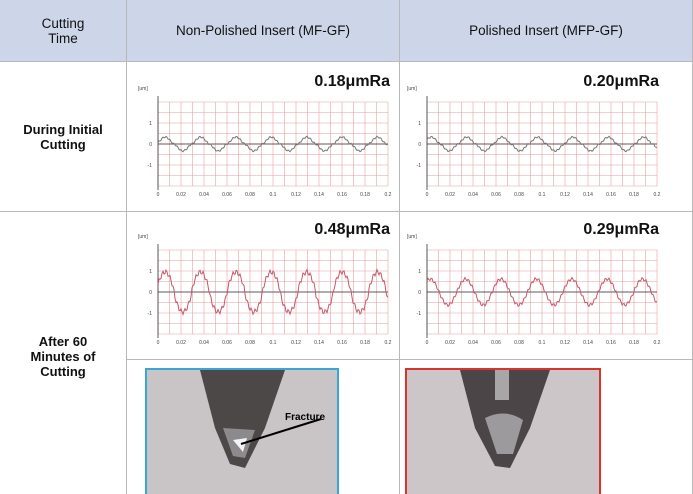  What do you see at coordinates (621, 229) in the screenshot?
I see `roughness-value: 0.29μmRa` at bounding box center [621, 229].